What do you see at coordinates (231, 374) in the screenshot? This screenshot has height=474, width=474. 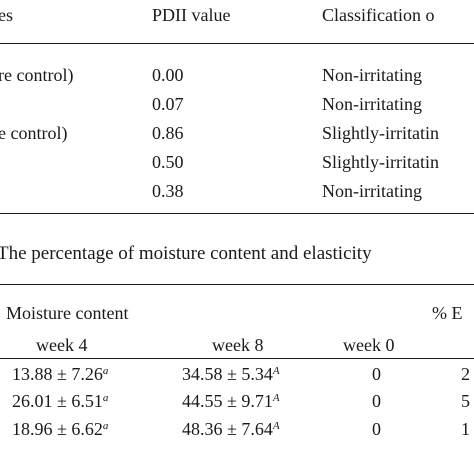 I see `table2-row-1-week8: 34.58 ± 5.34A` at bounding box center [231, 374].